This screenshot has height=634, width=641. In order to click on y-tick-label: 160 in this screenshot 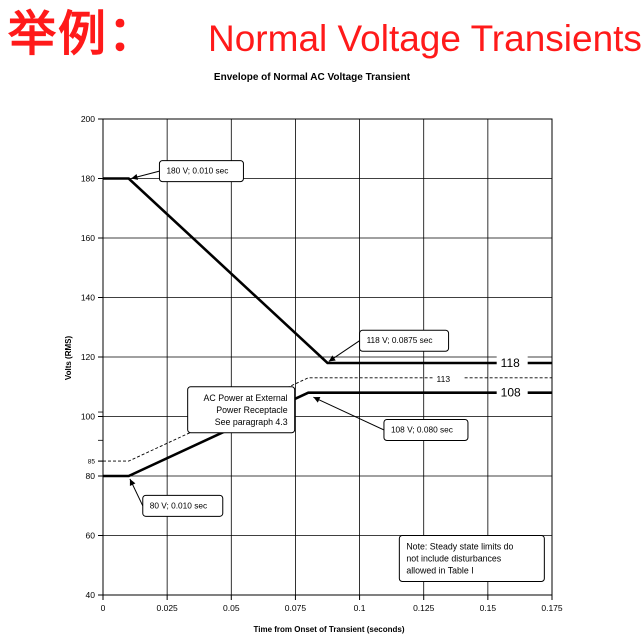, I will do `click(88, 238)`.